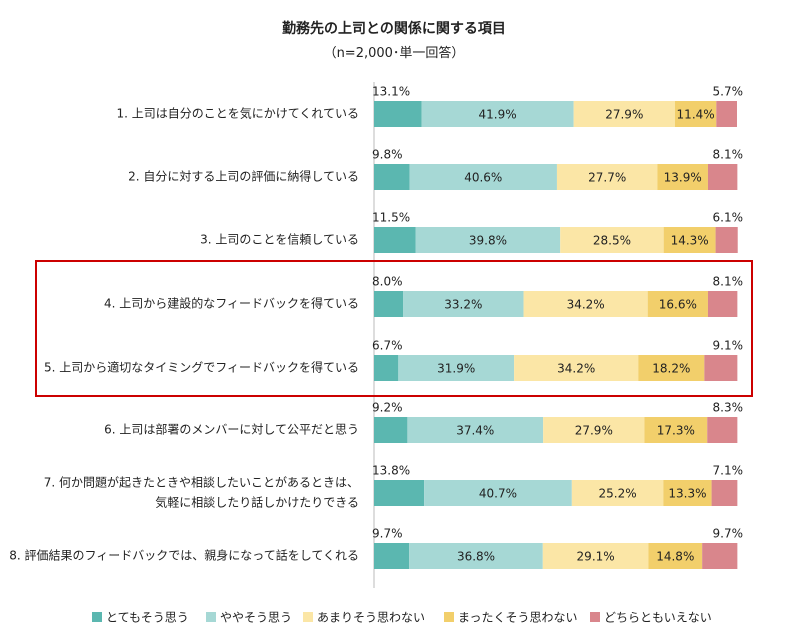 The height and width of the screenshot is (643, 788). Describe the element at coordinates (387, 346) in the screenshot. I see `data-label: 6.7%` at that location.